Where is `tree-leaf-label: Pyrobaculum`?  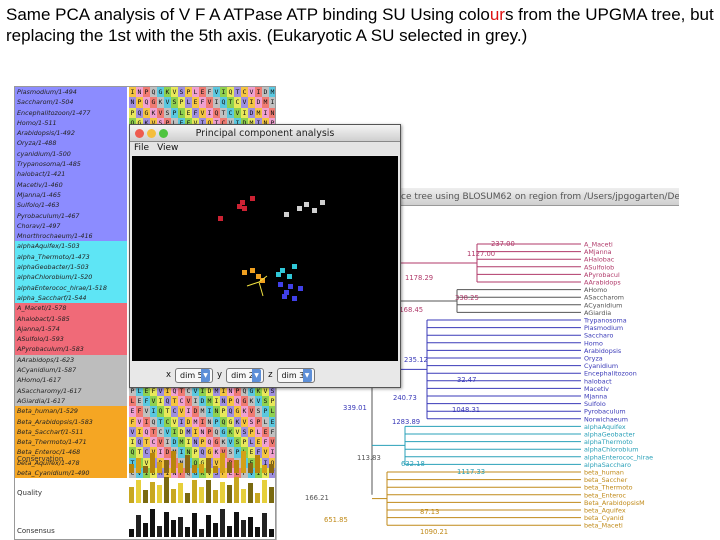 tree-leaf-label: Pyrobaculum is located at coordinates (605, 412).